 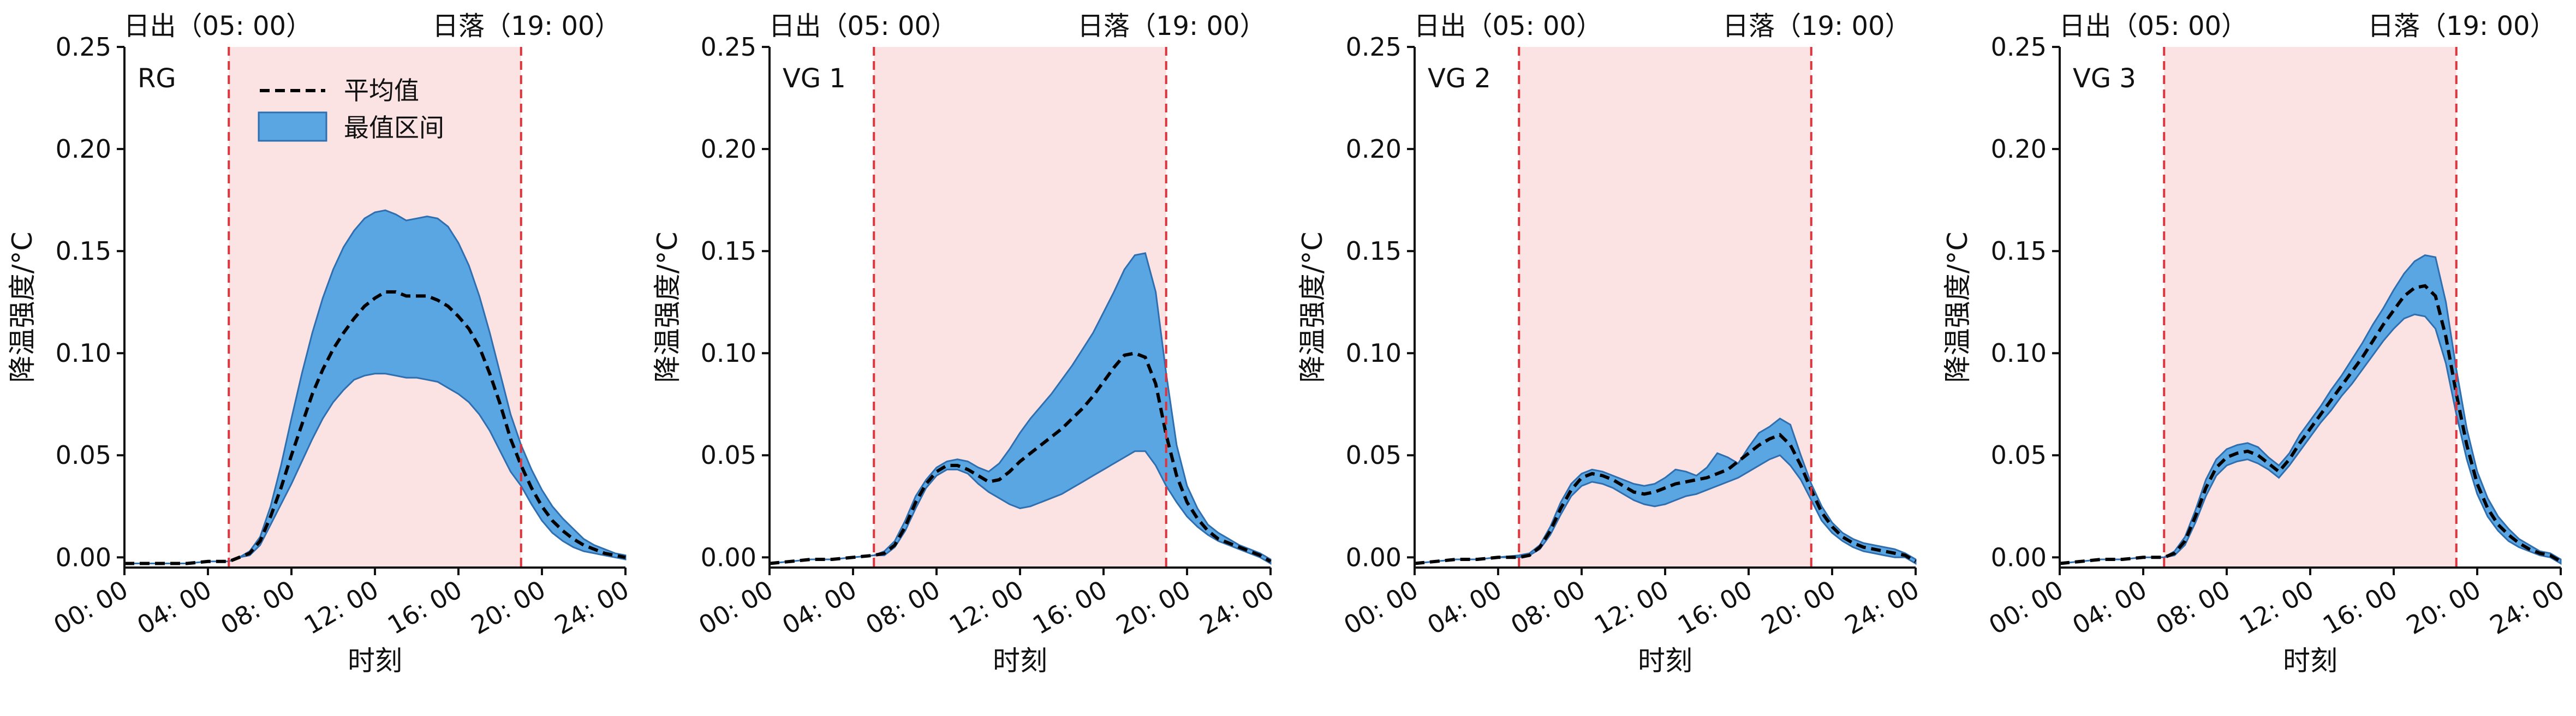 I want to click on panel-label: VG 3, so click(x=2104, y=79).